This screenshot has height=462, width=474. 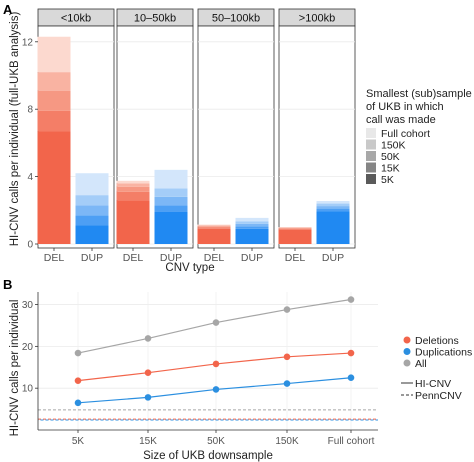 What do you see at coordinates (78, 441) in the screenshot?
I see `x-tick-label: 5K` at bounding box center [78, 441].